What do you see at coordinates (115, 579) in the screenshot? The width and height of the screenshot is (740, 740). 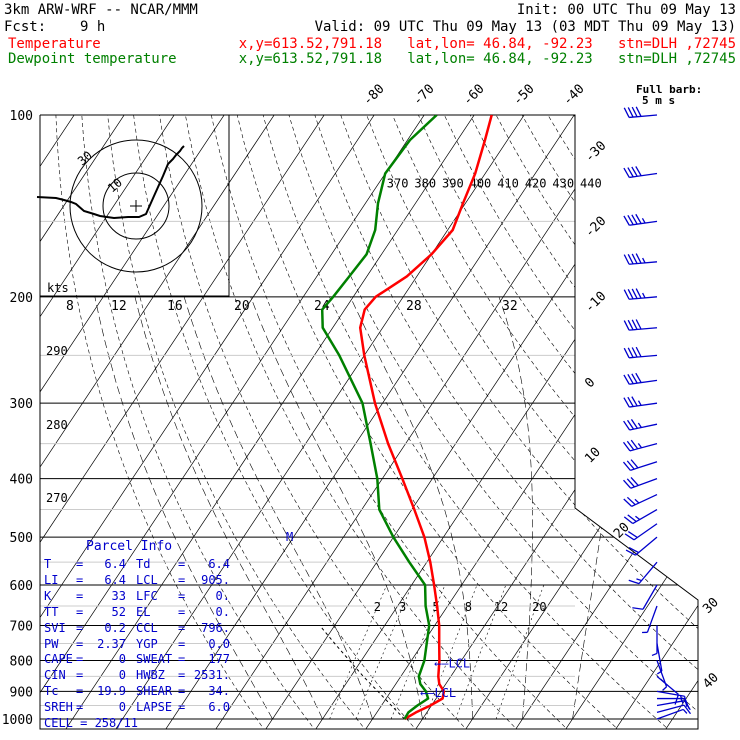 I see `parcel-value: 6.4` at bounding box center [115, 579].